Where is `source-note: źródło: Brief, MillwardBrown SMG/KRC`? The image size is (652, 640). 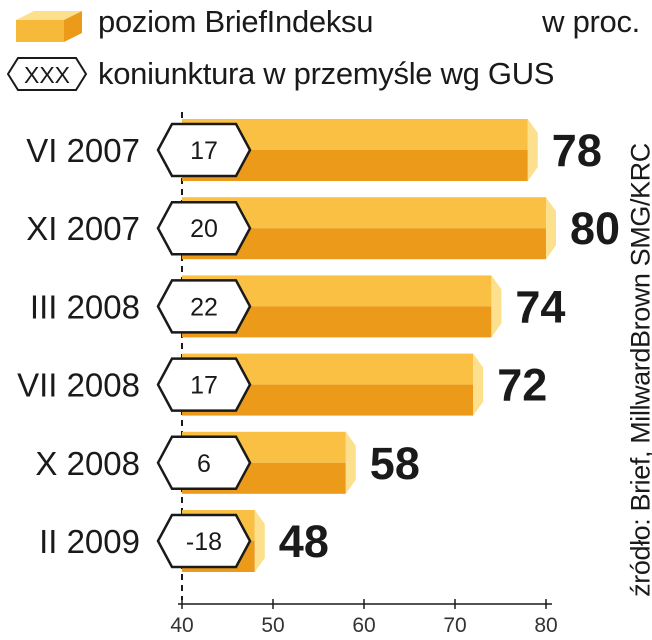
source-note: źródło: Brief, MillwardBrown SMG/KRC is located at coordinates (639, 370).